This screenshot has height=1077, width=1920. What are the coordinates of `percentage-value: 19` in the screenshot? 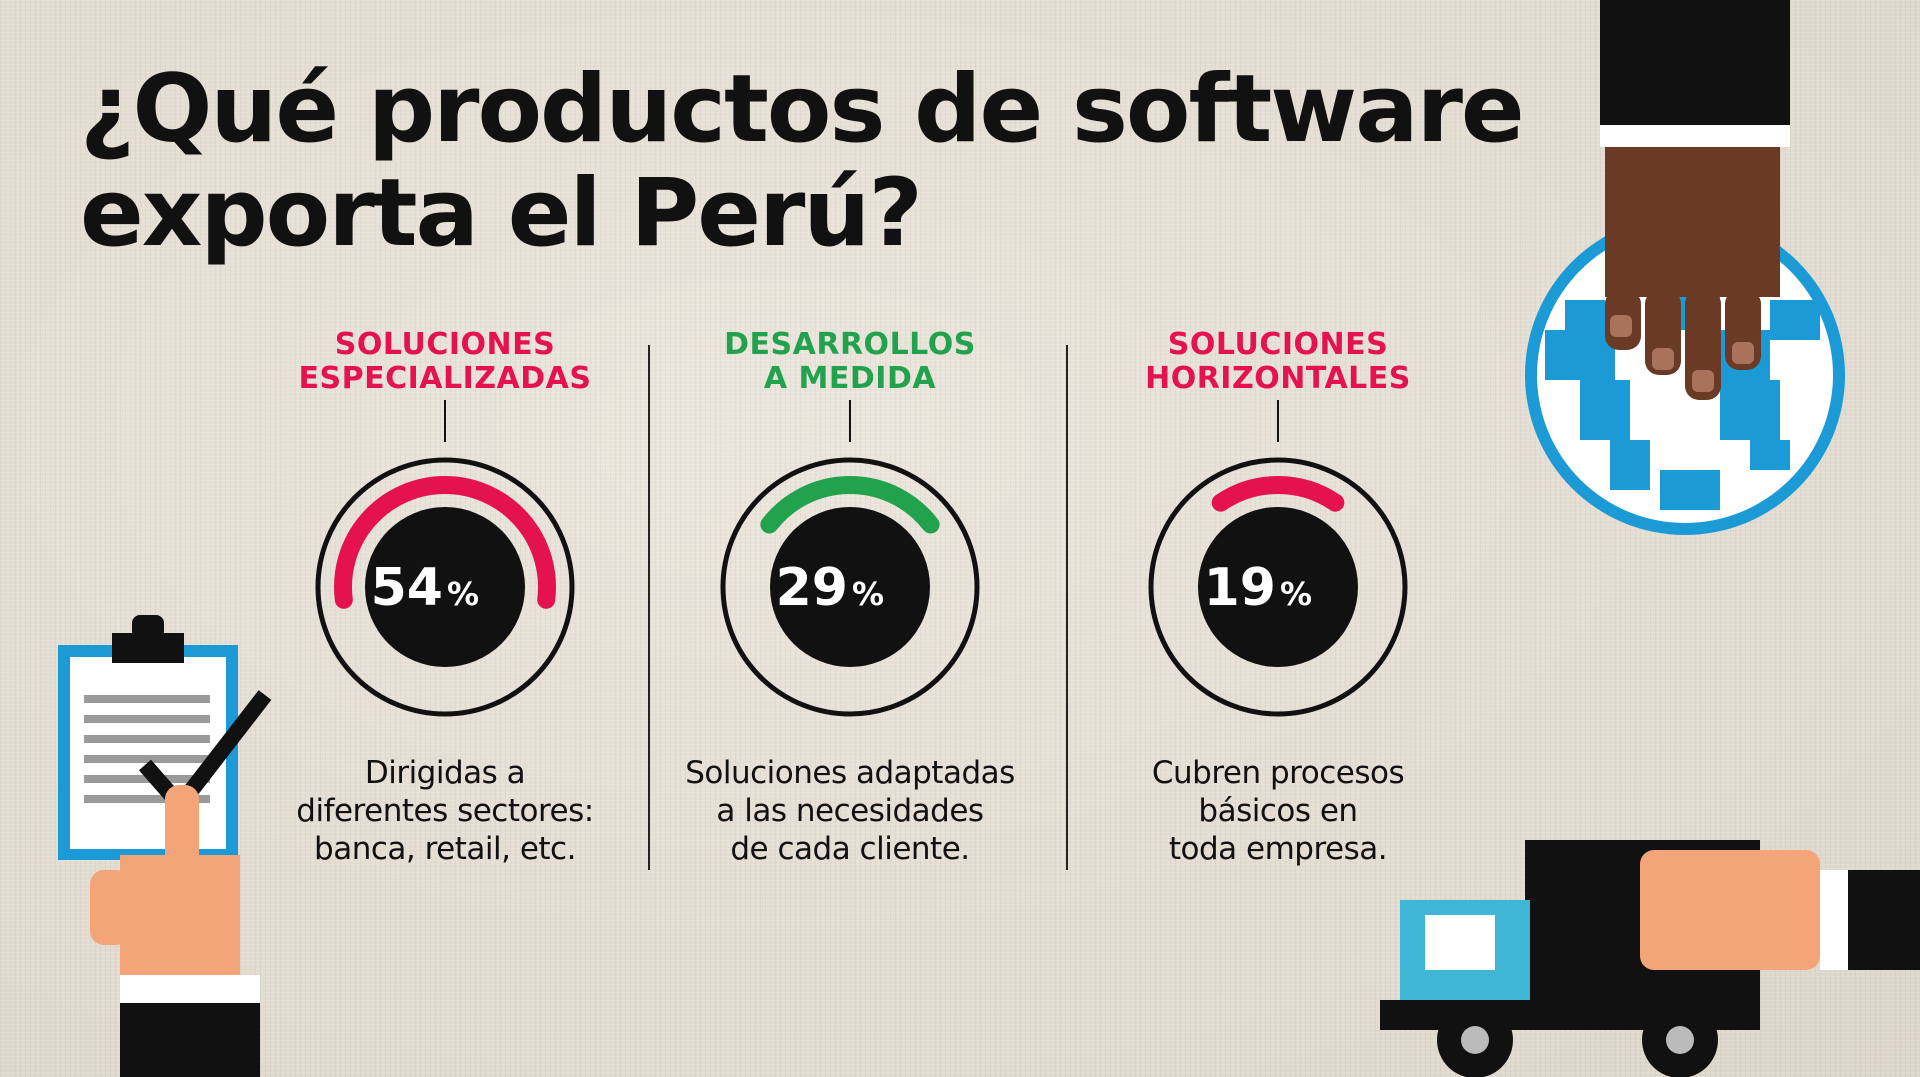 It's located at (1240, 588).